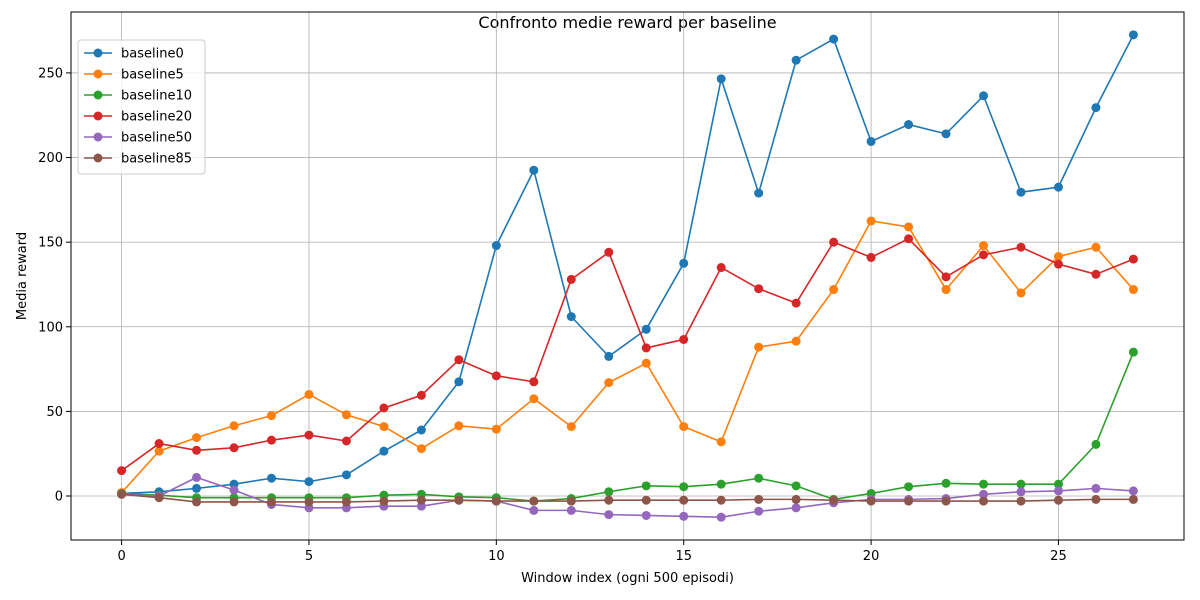 This screenshot has width=1200, height=600. Describe the element at coordinates (627, 22) in the screenshot. I see `chart-title: Confronto medie reward per baseline` at that location.